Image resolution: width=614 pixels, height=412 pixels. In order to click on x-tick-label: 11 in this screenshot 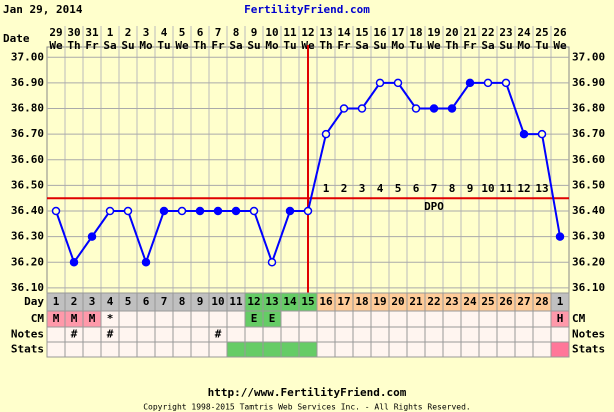, I will do `click(290, 32)`.